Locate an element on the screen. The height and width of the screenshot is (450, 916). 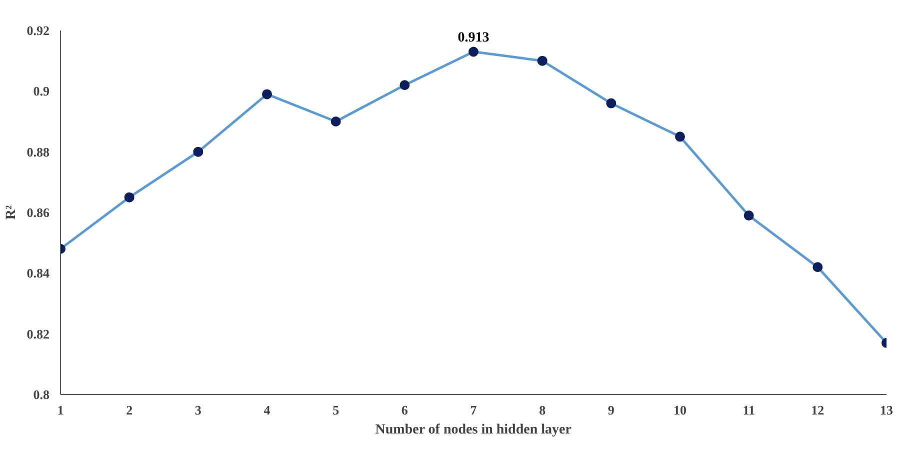
x-tick-label: 7 is located at coordinates (474, 410).